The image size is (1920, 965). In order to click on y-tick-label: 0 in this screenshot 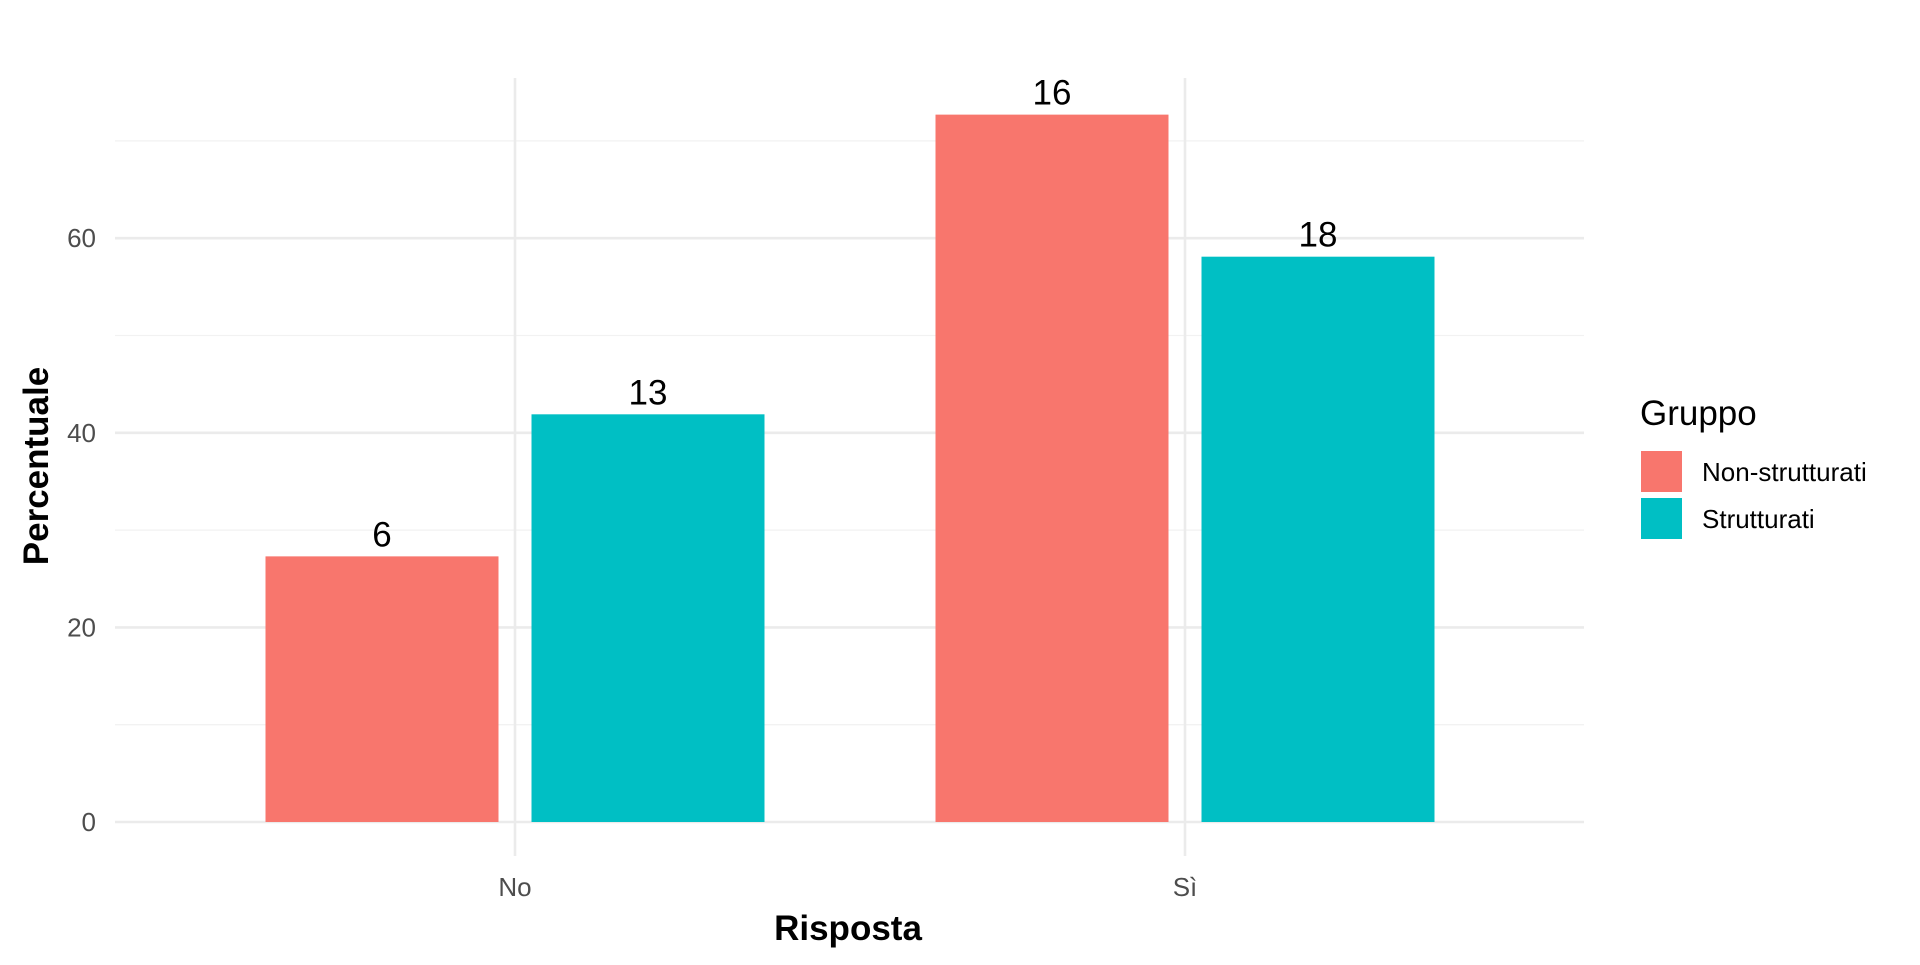, I will do `click(89, 822)`.